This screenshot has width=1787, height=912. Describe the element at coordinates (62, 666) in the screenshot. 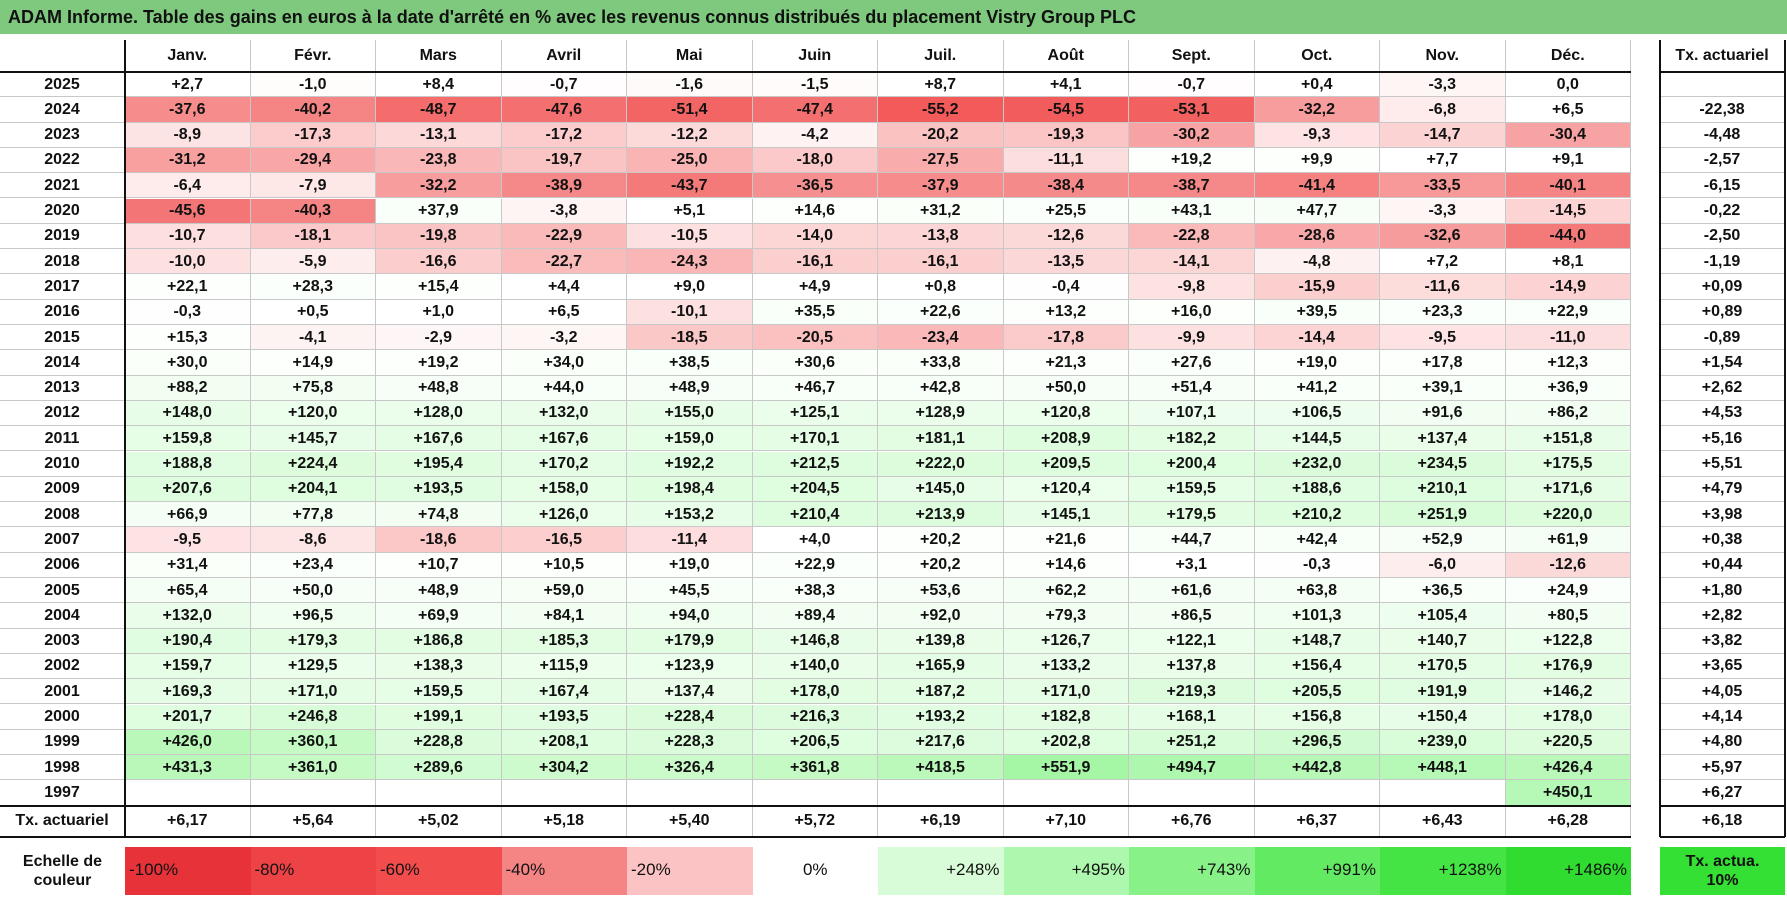

I see `row-year: 2002` at that location.